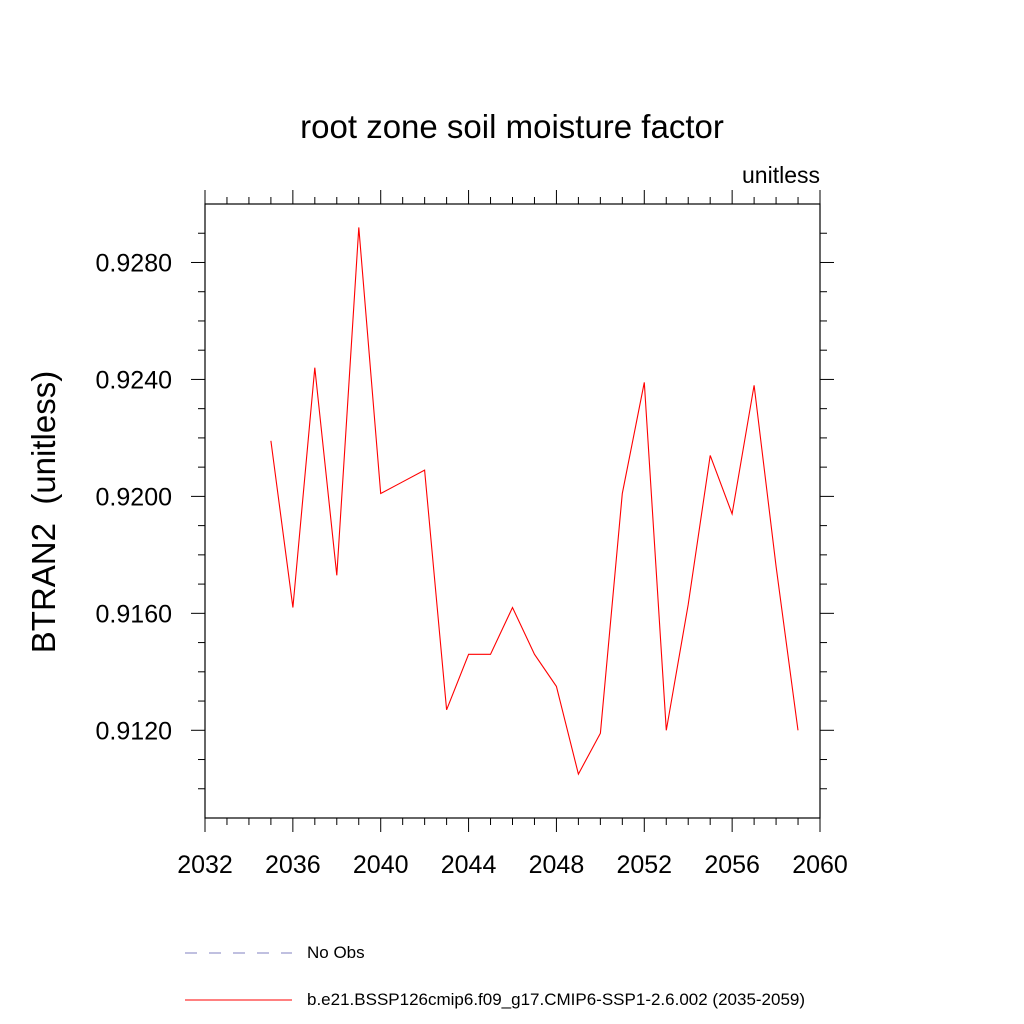 The image size is (1024, 1024). What do you see at coordinates (512, 126) in the screenshot?
I see `chart-title: root zone soil moisture factor` at bounding box center [512, 126].